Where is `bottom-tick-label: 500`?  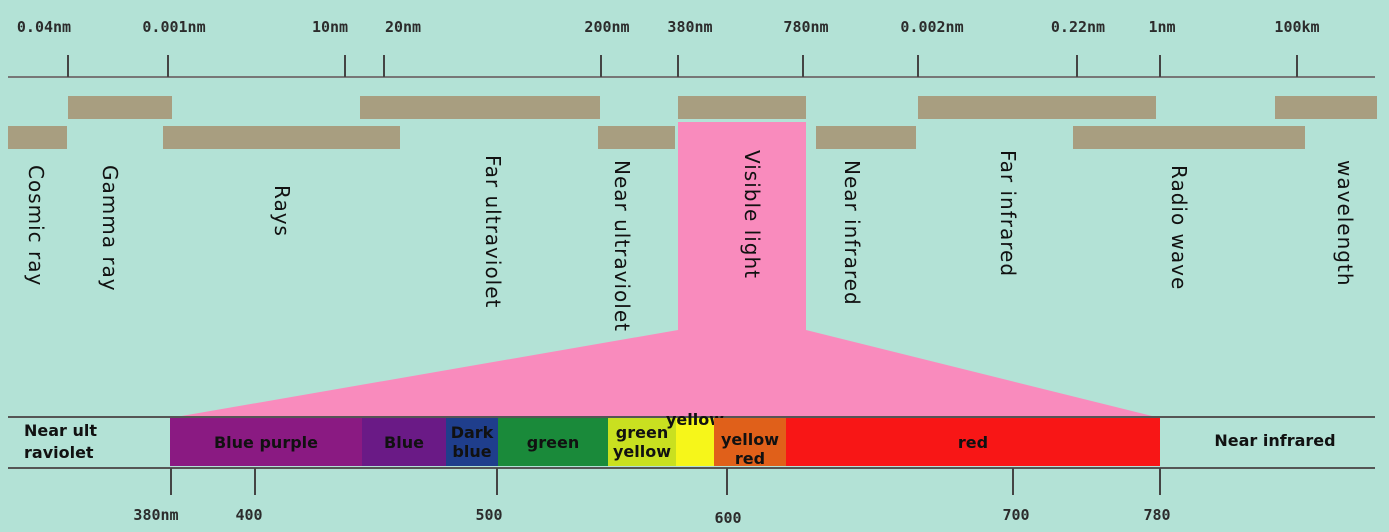 bottom-tick-label: 500 is located at coordinates (489, 515).